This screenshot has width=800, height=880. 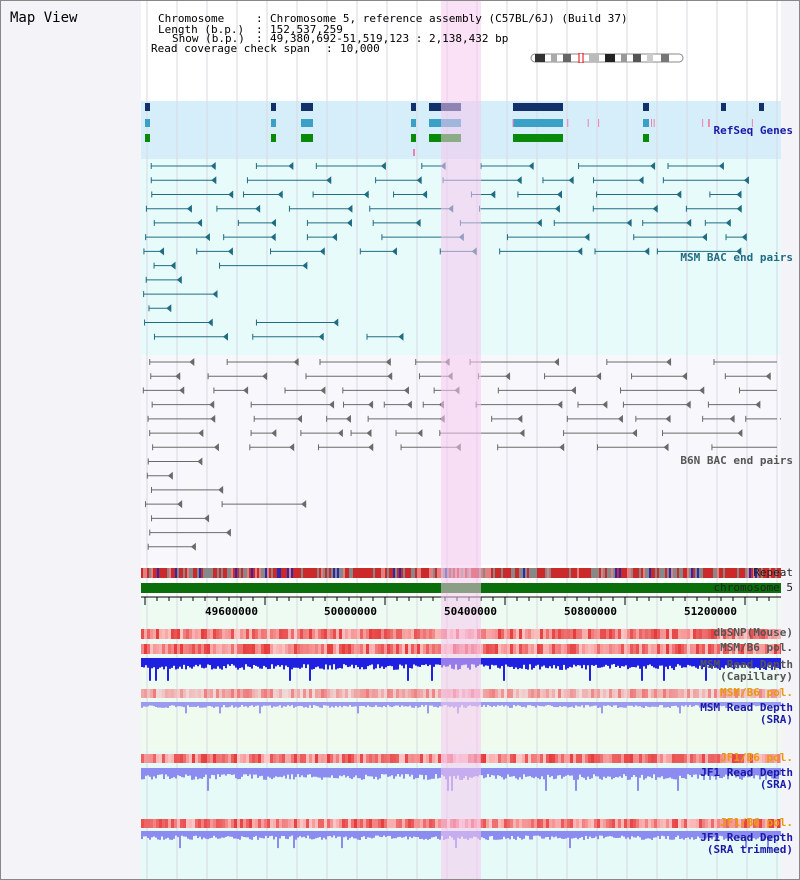 I want to click on track-label-jf1-b6-pol-2: JF1/B6 pol., so click(x=756, y=822).